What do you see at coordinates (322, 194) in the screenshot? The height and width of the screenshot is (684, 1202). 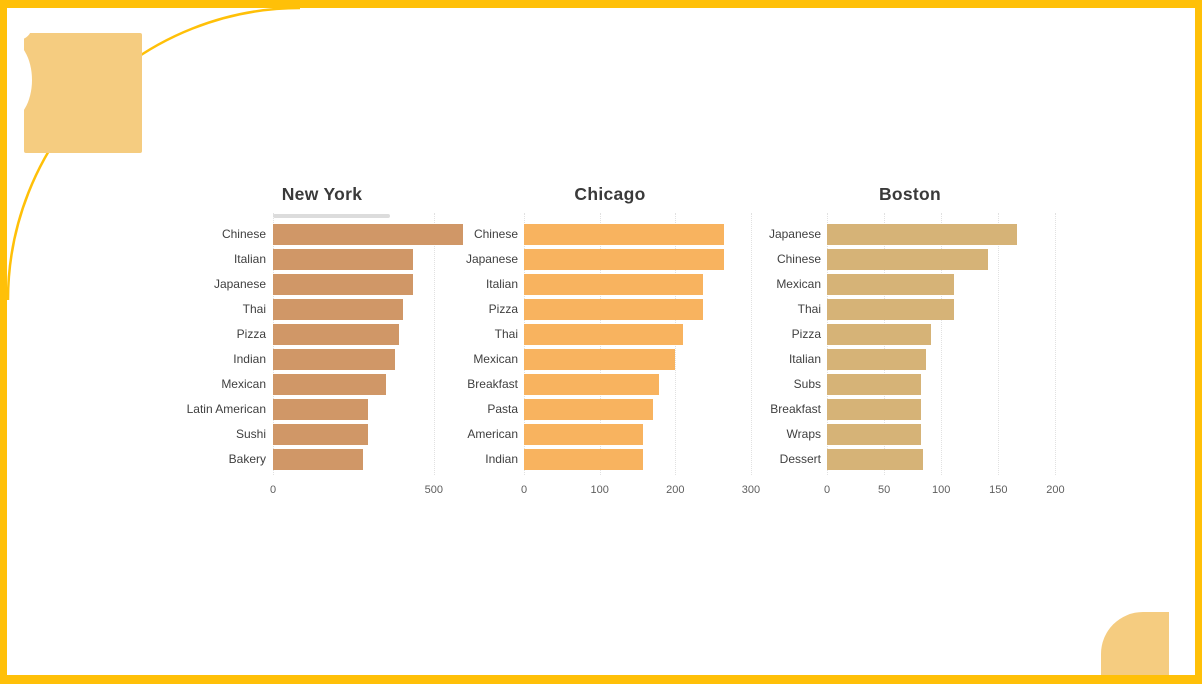 I see `chart-title: New York` at bounding box center [322, 194].